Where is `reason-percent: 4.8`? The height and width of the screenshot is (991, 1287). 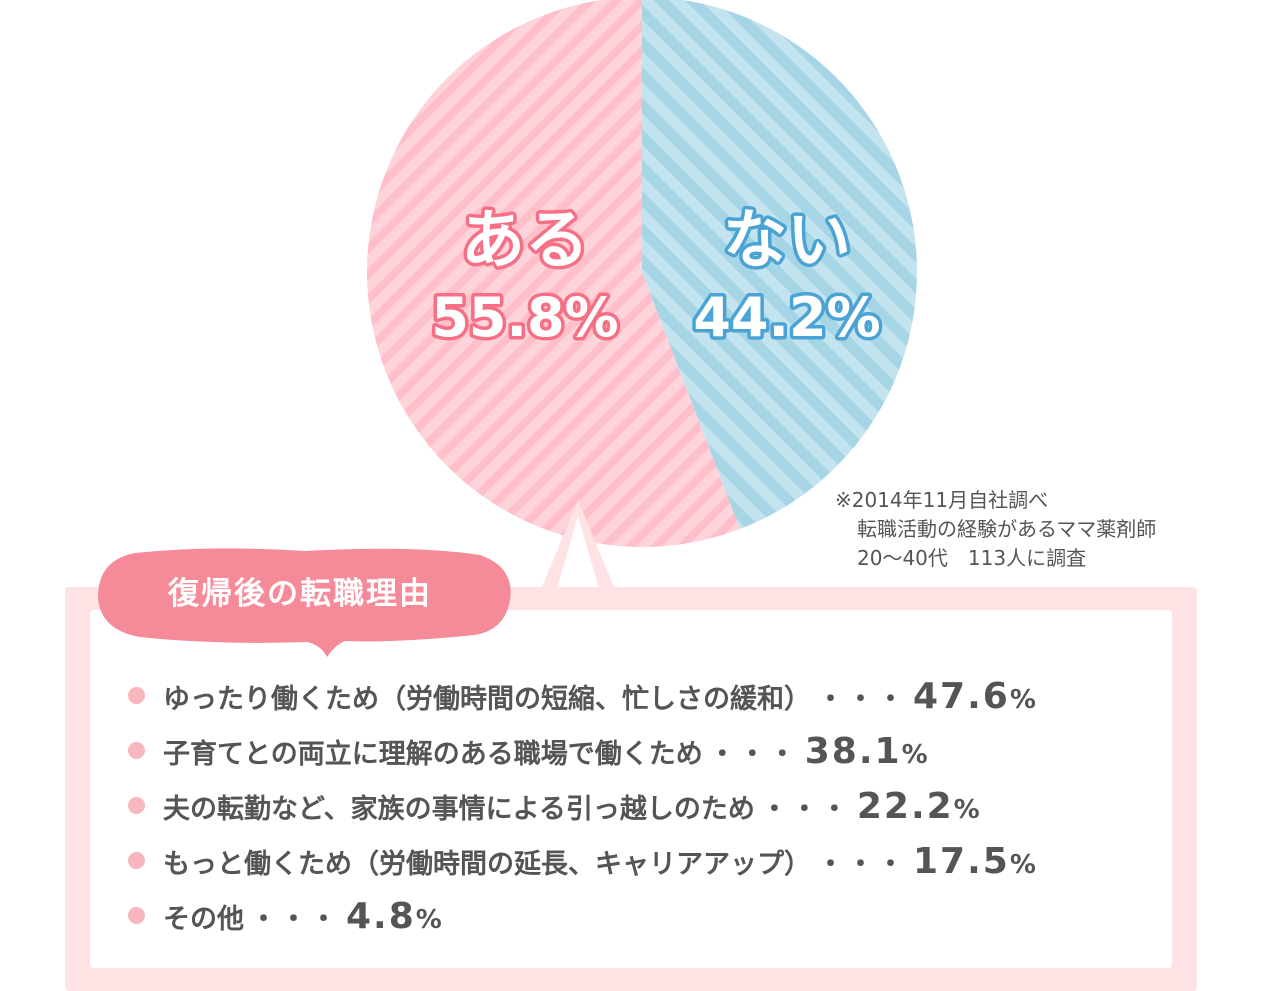
reason-percent: 4.8 is located at coordinates (381, 916).